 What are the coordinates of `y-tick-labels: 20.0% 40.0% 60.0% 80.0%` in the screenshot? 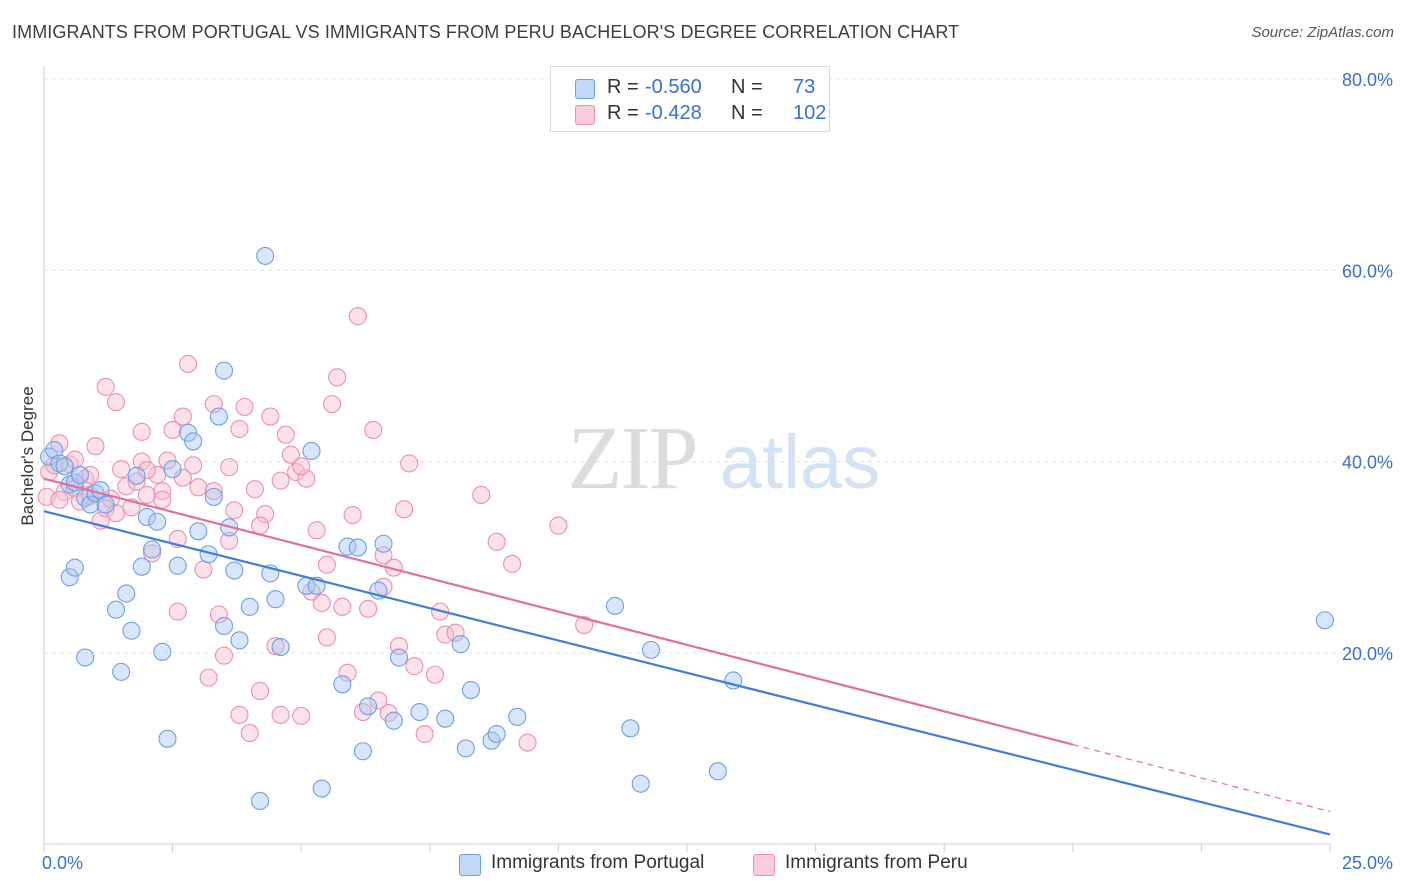 It's located at (1367, 367).